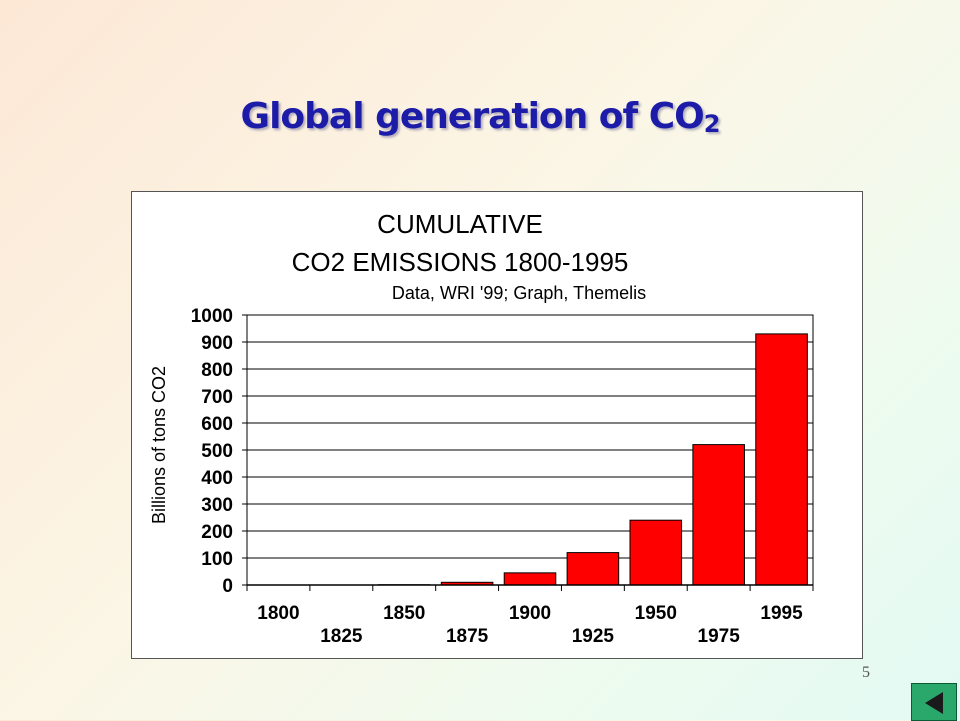  I want to click on y-tick-label: 800, so click(217, 370).